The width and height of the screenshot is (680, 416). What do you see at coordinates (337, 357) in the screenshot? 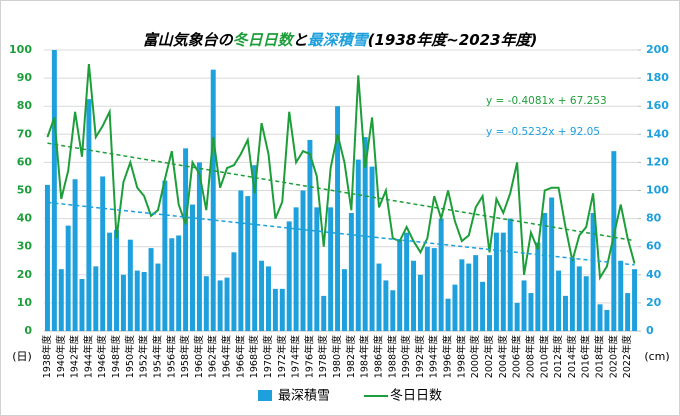
I see `x-tick-label: 1980年度` at bounding box center [337, 357].